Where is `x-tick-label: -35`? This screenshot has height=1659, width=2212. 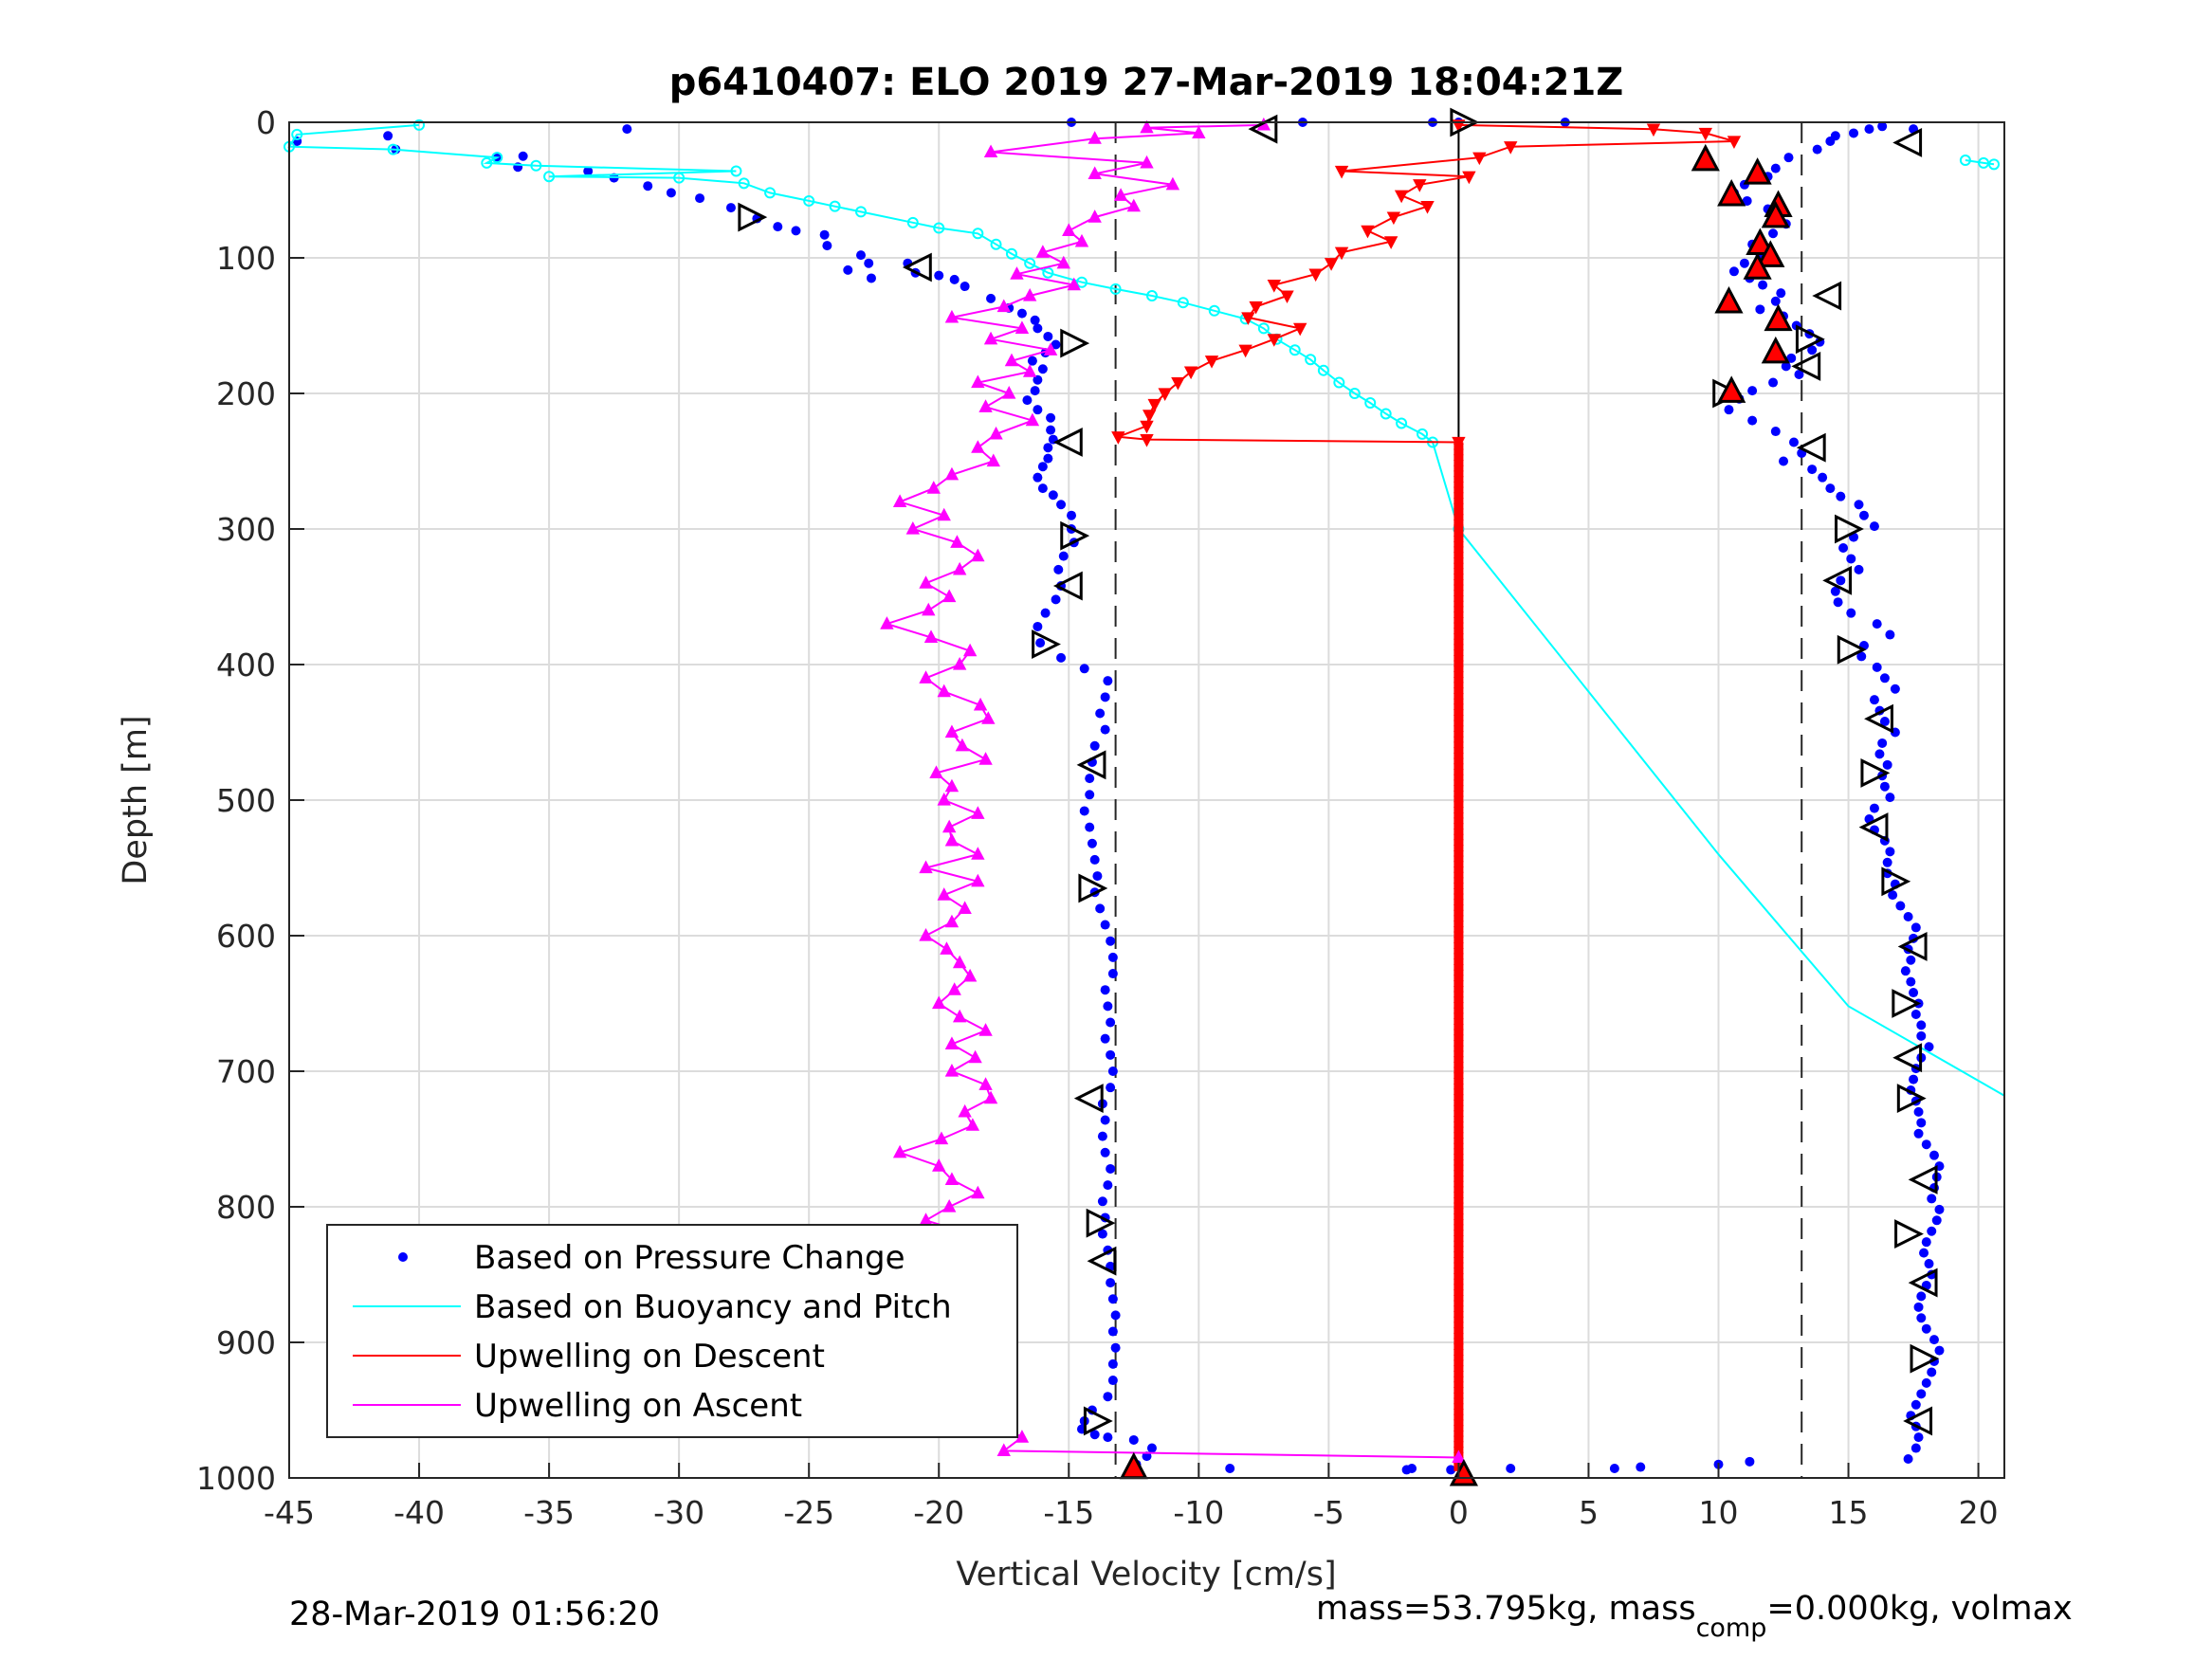 x-tick-label: -35 is located at coordinates (549, 1512).